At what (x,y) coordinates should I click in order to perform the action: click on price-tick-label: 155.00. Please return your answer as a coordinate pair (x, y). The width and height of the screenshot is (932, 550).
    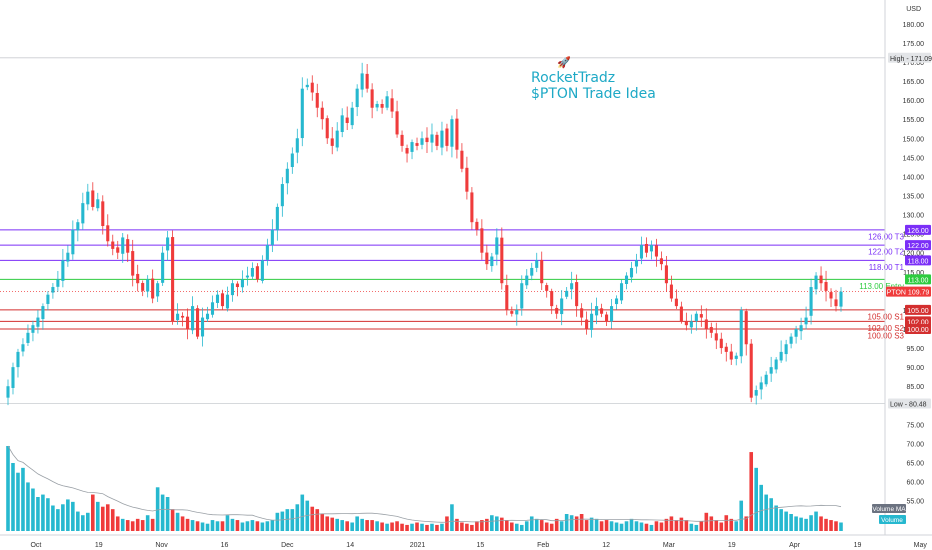
    Looking at the image, I should click on (914, 120).